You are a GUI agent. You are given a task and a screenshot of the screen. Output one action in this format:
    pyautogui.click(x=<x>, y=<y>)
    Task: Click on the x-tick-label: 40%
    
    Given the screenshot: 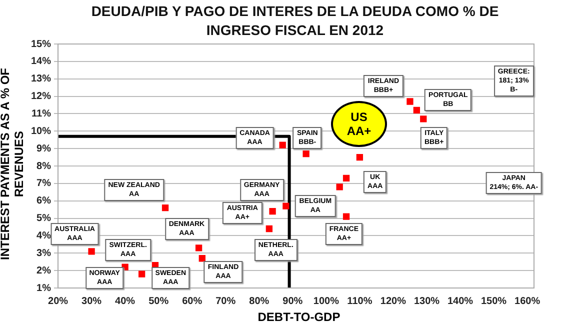 What is the action you would take?
    pyautogui.click(x=125, y=301)
    